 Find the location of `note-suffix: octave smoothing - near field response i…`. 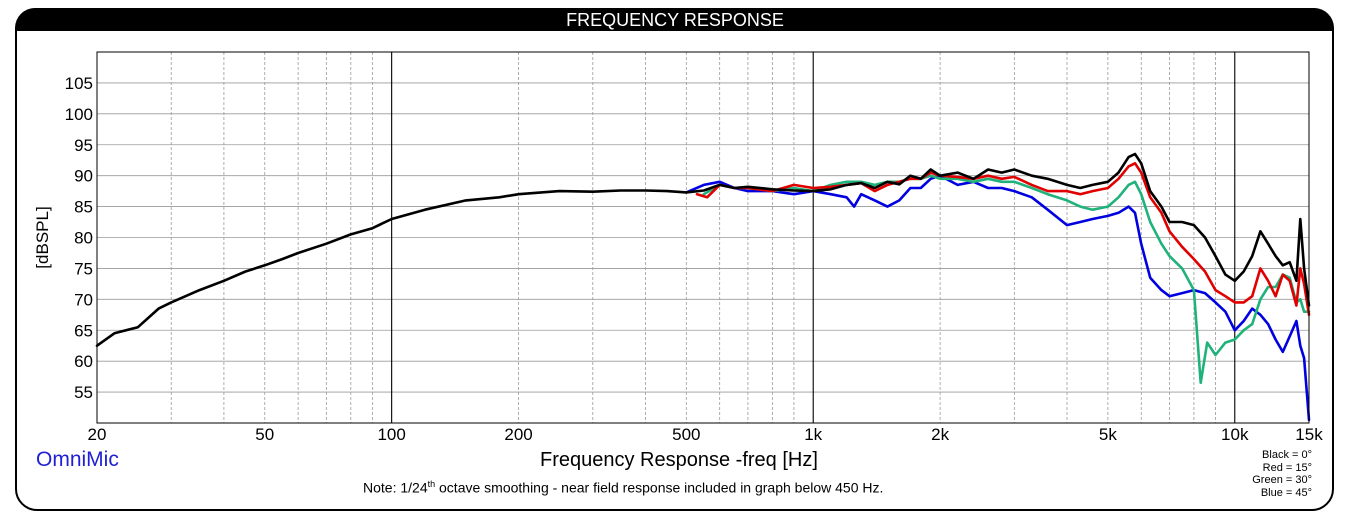

note-suffix: octave smoothing - near field response i… is located at coordinates (659, 487).